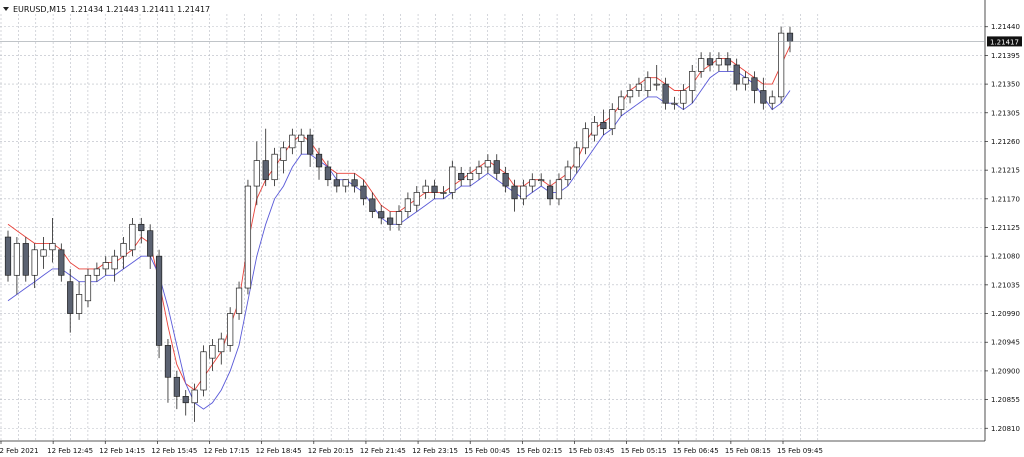 The height and width of the screenshot is (457, 1024). I want to click on current-price-label: 1.21417, so click(1004, 42).